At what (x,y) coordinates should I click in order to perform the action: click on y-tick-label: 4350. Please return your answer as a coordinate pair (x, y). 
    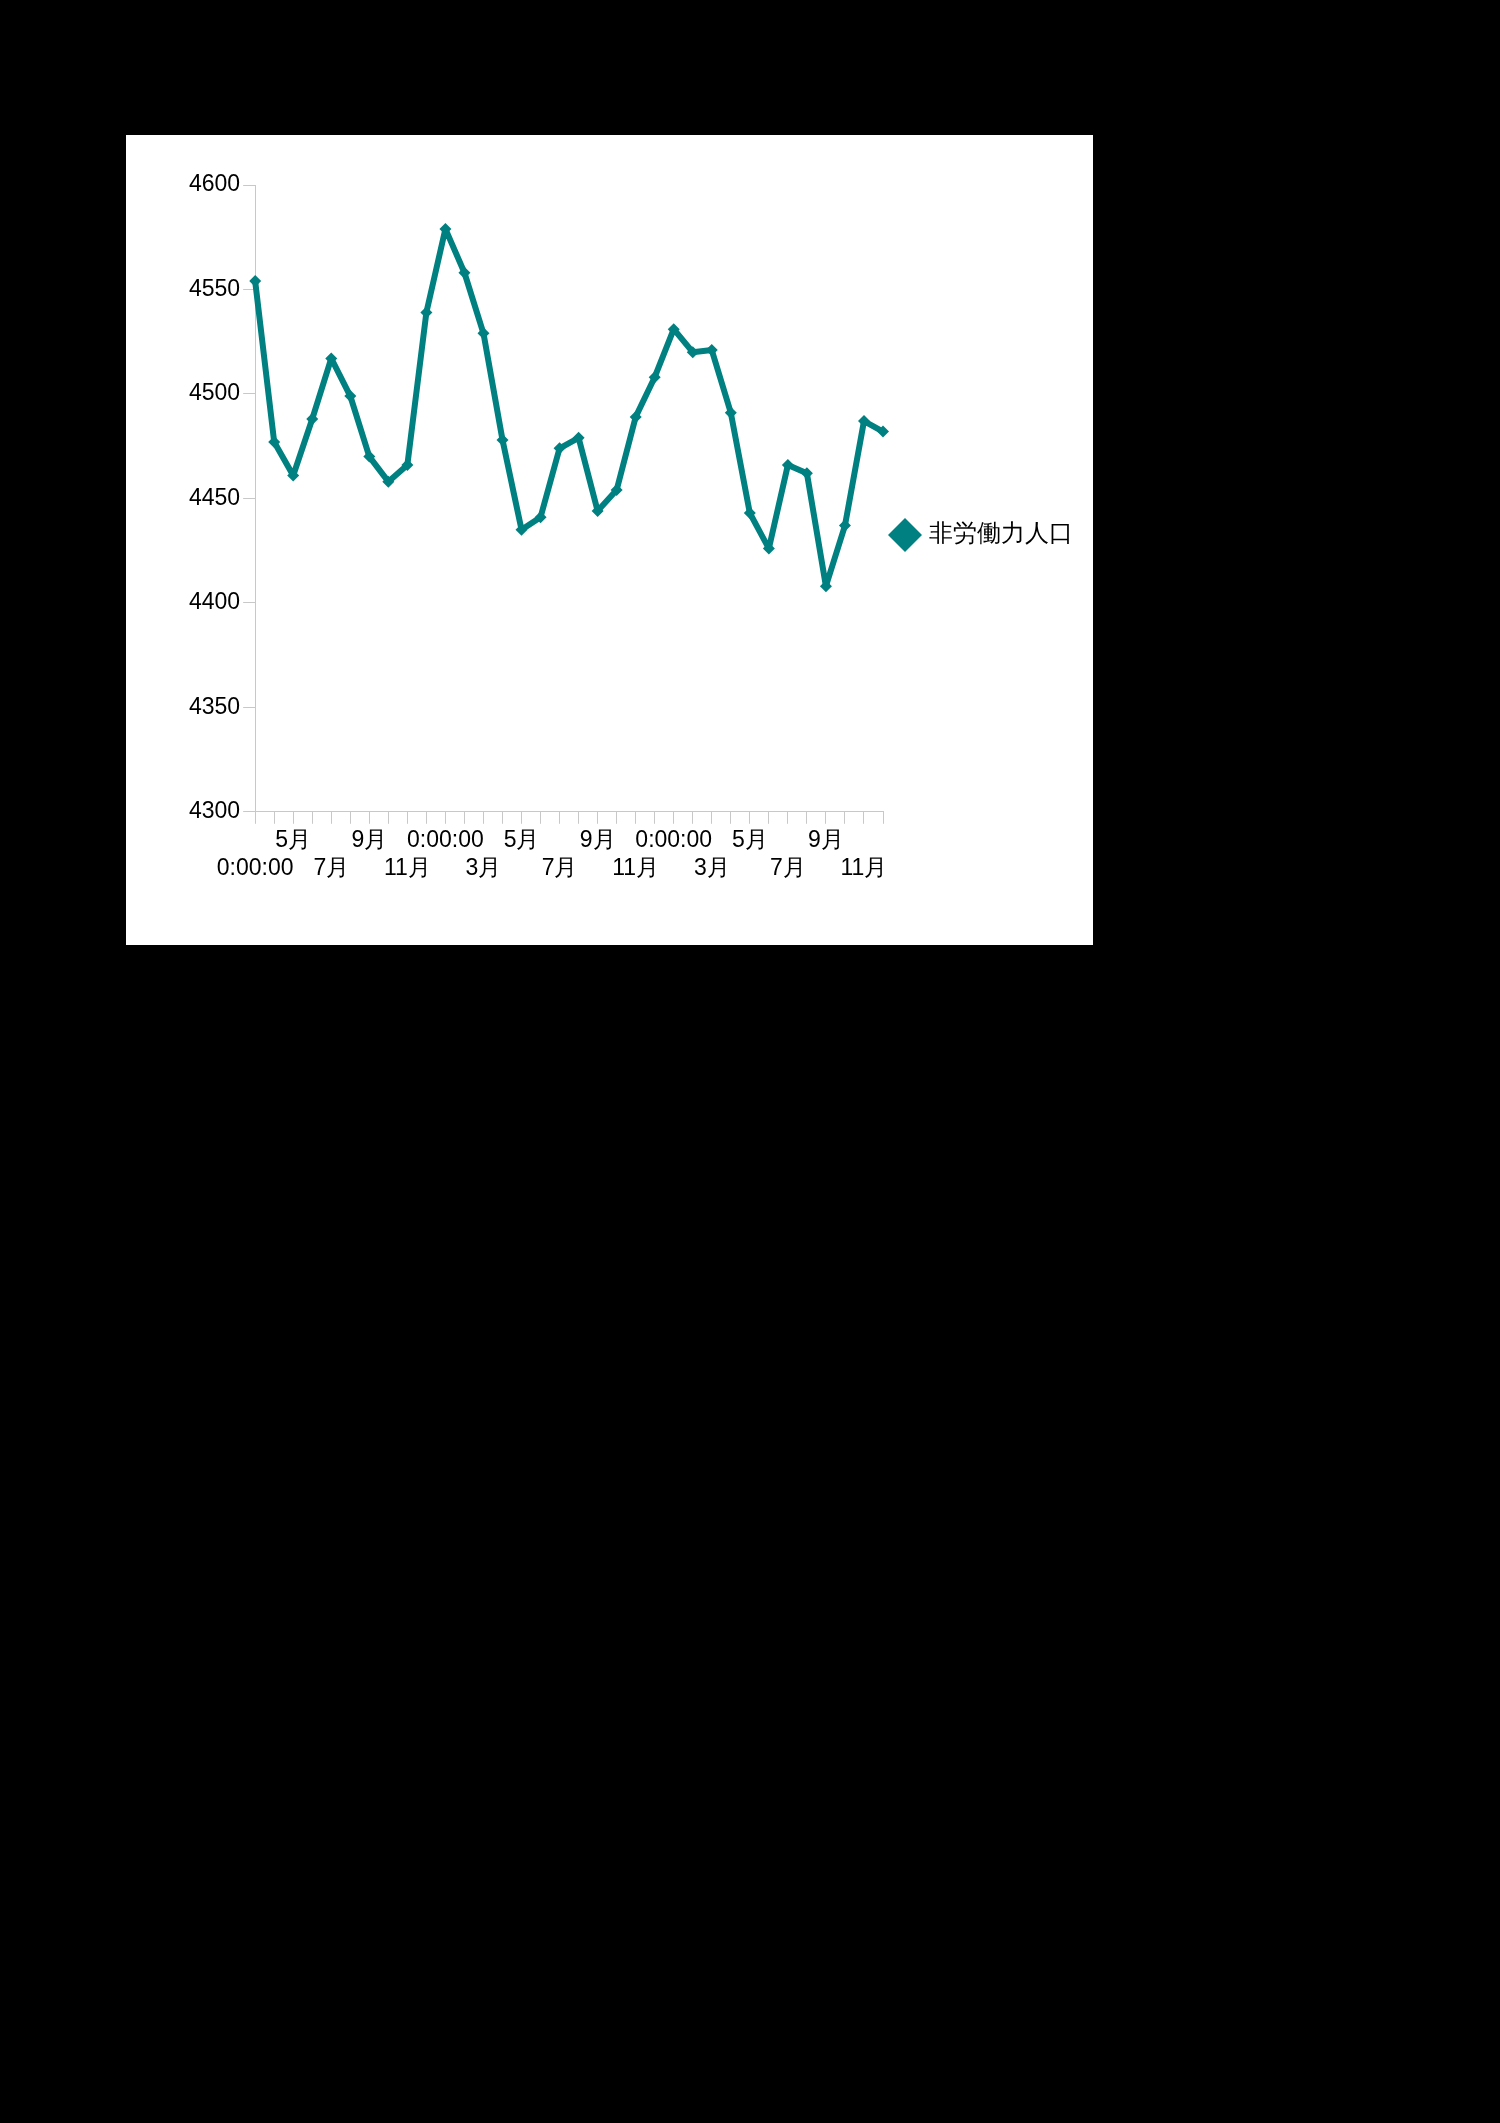
    Looking at the image, I should click on (214, 705).